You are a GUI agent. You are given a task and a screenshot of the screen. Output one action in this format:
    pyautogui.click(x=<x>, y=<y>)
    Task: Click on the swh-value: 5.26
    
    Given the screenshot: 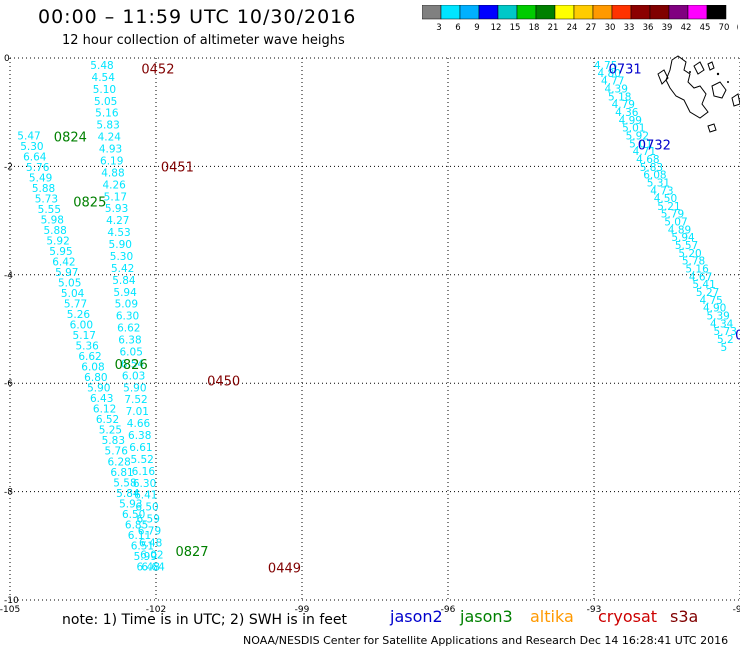 What is the action you would take?
    pyautogui.click(x=79, y=315)
    